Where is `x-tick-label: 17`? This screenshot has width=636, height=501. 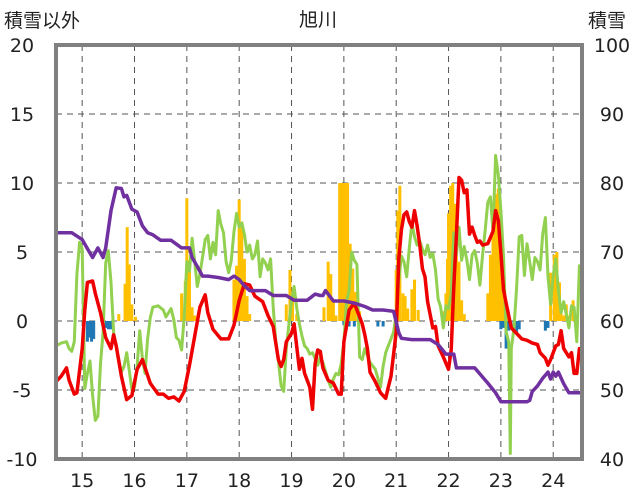 x-tick-label: 17 is located at coordinates (187, 481).